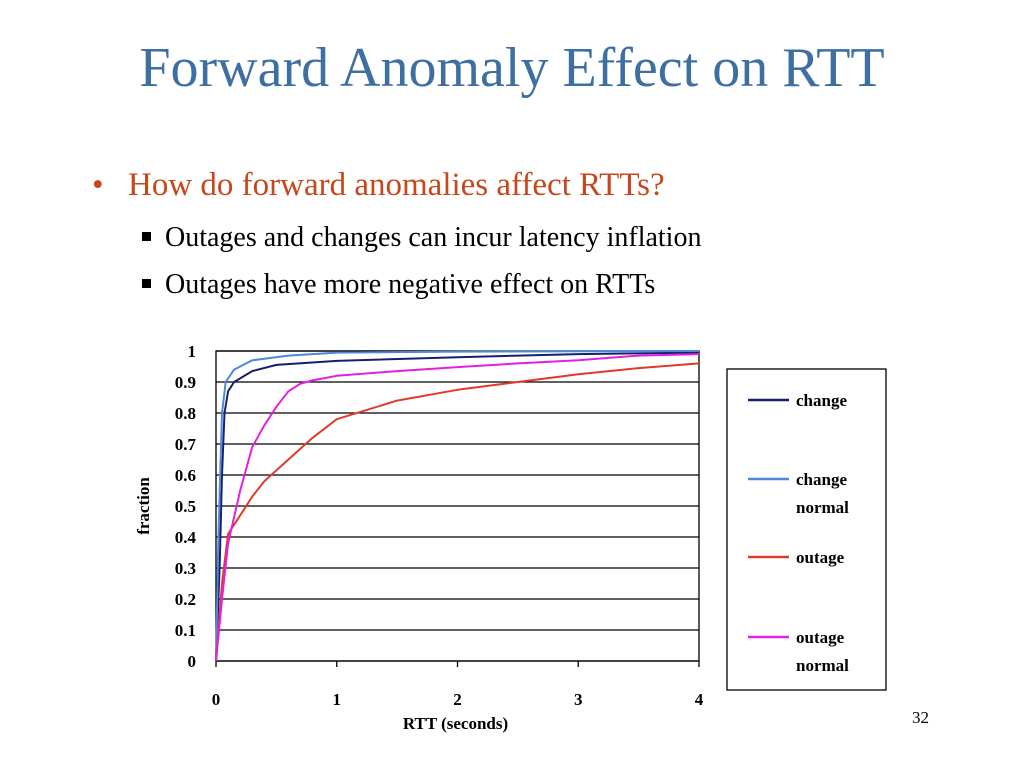 This screenshot has height=768, width=1024. I want to click on y-tick-label: 0.3, so click(185, 568).